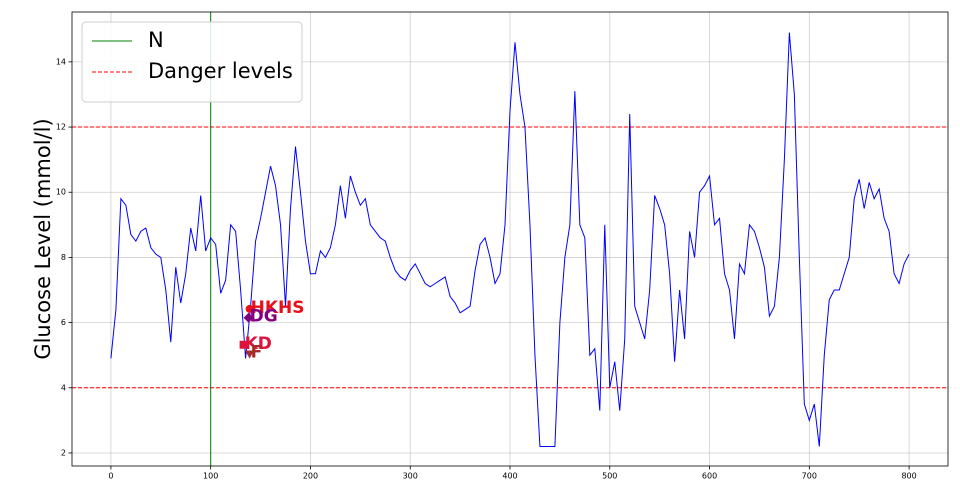  What do you see at coordinates (509, 476) in the screenshot?
I see `x-tick-label: 400` at bounding box center [509, 476].